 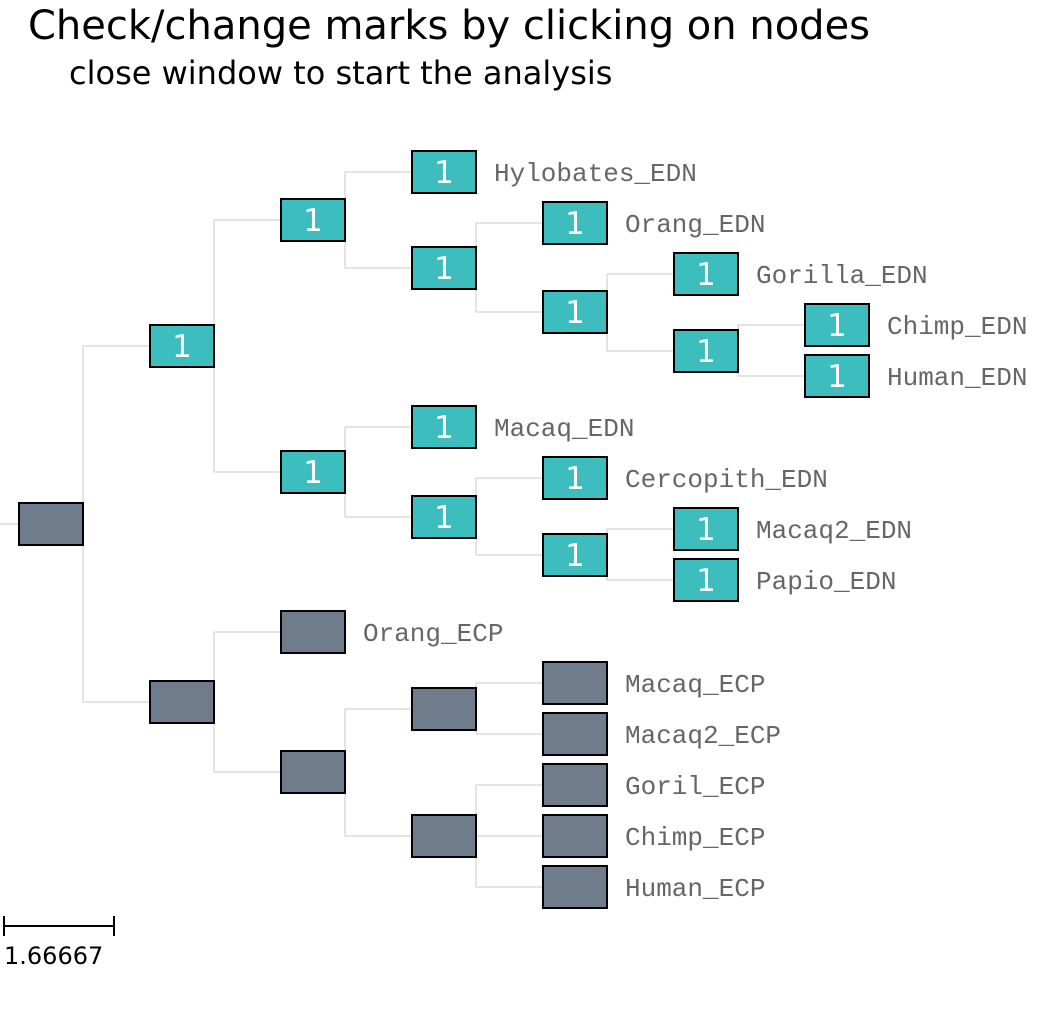 I want to click on ecp-inner-node, so click(x=313, y=772).